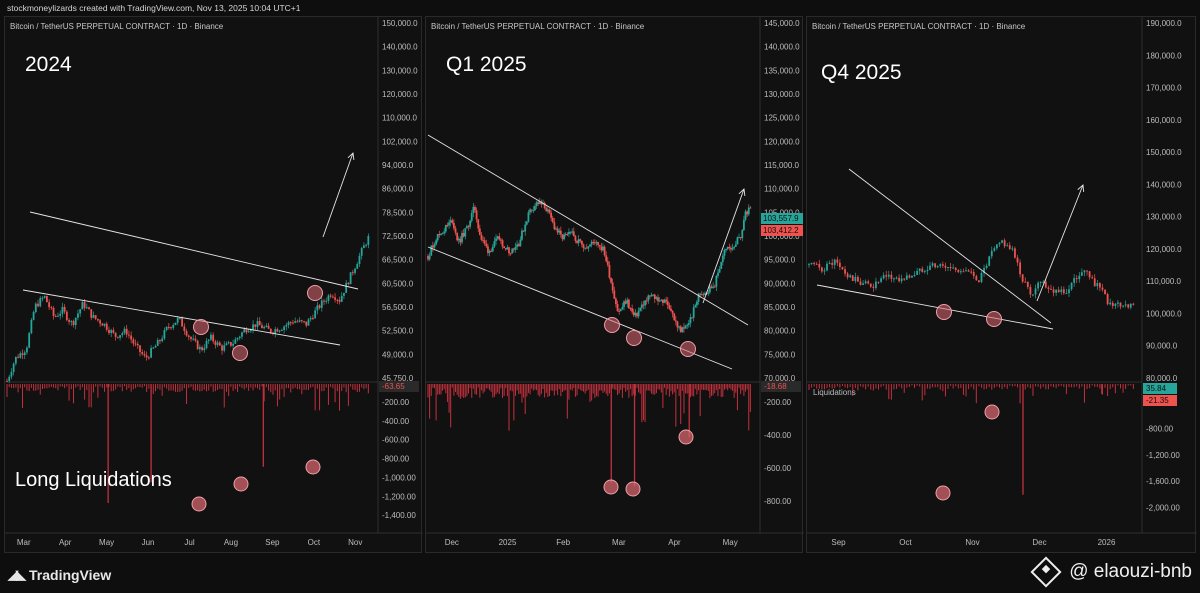 This screenshot has height=593, width=1200. Describe the element at coordinates (272, 542) in the screenshot. I see `time-tick-label: Sep` at that location.